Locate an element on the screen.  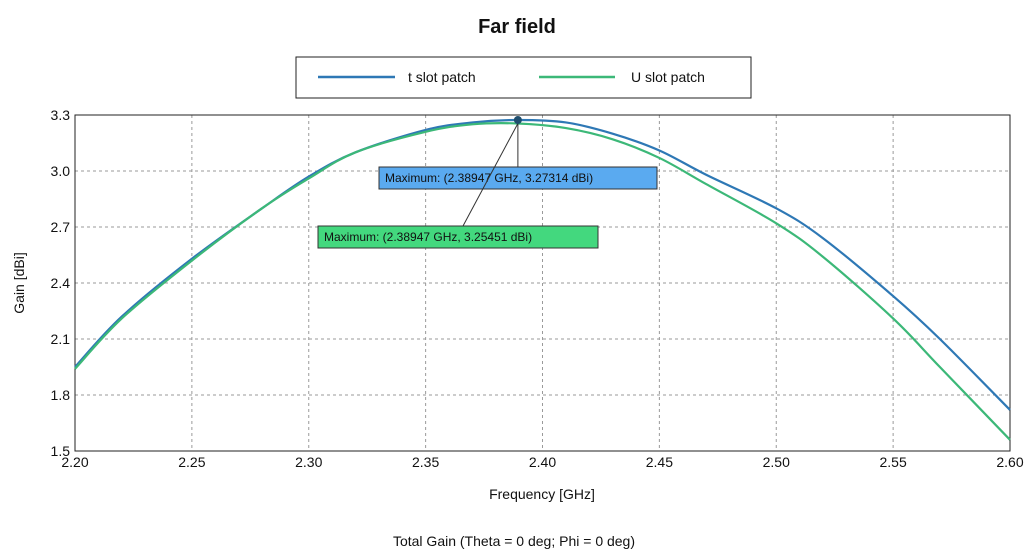
x-tick-labels: 2.20 2.25 2.30 2.35 2.40 2.45 2.50 2.55 2.60 is located at coordinates (542, 462).